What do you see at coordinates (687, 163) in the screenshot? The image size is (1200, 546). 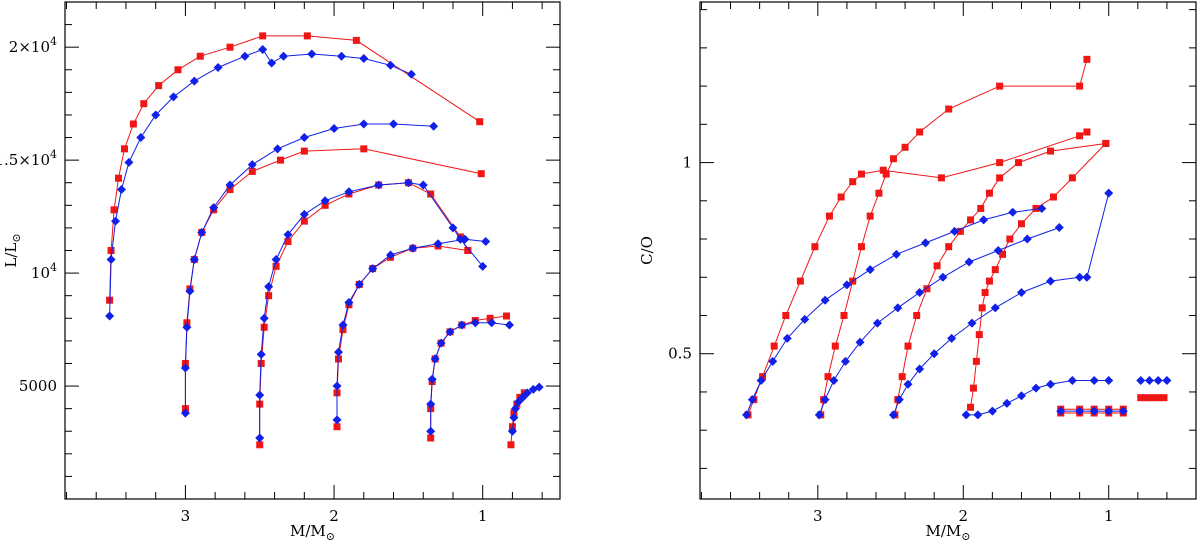 I see `y-tick-label: 1` at bounding box center [687, 163].